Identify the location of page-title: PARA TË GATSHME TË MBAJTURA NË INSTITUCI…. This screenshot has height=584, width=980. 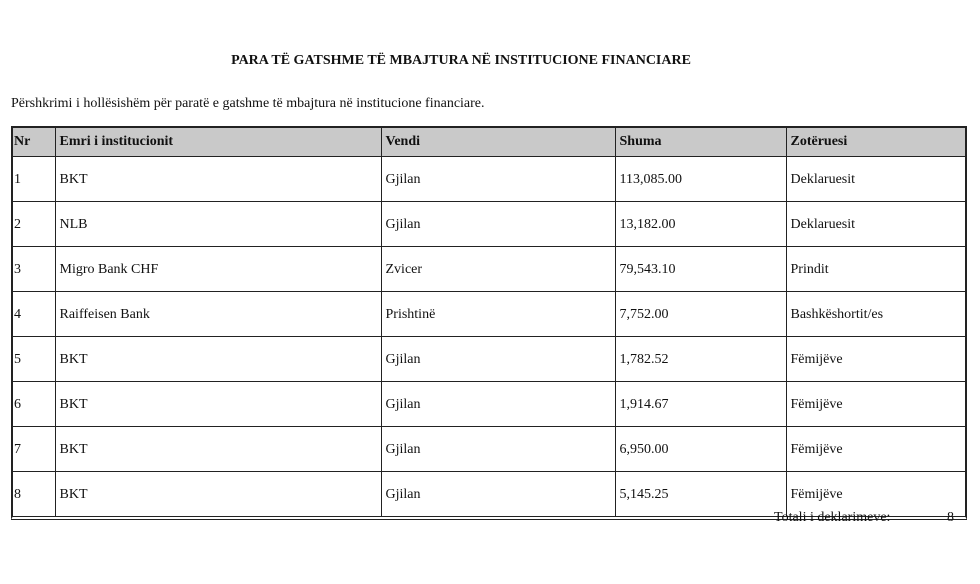
(461, 60).